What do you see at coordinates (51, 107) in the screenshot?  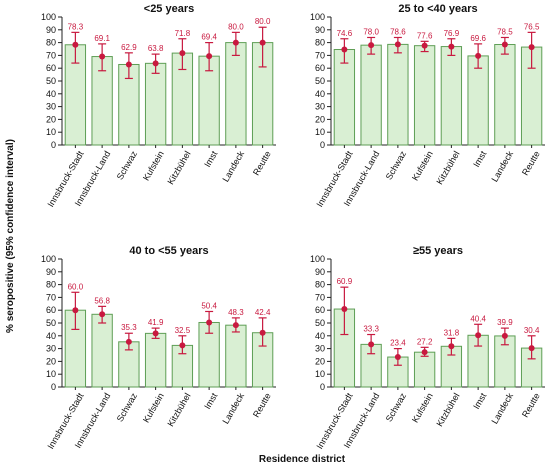 I see `panel-1-y-tick-label: 30` at bounding box center [51, 107].